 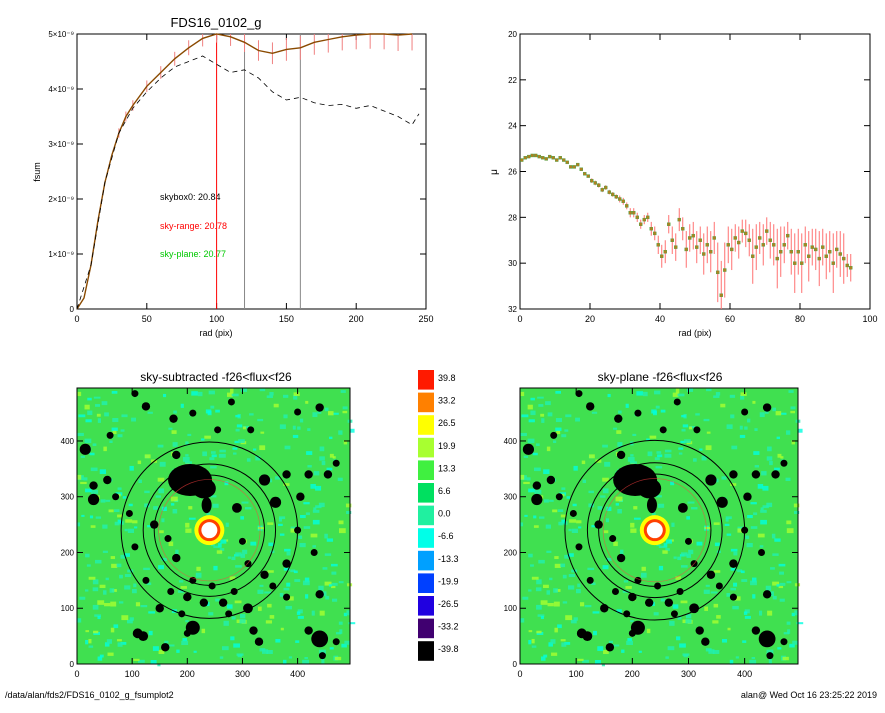 What do you see at coordinates (216, 319) in the screenshot?
I see `x-tick-label: 100` at bounding box center [216, 319].